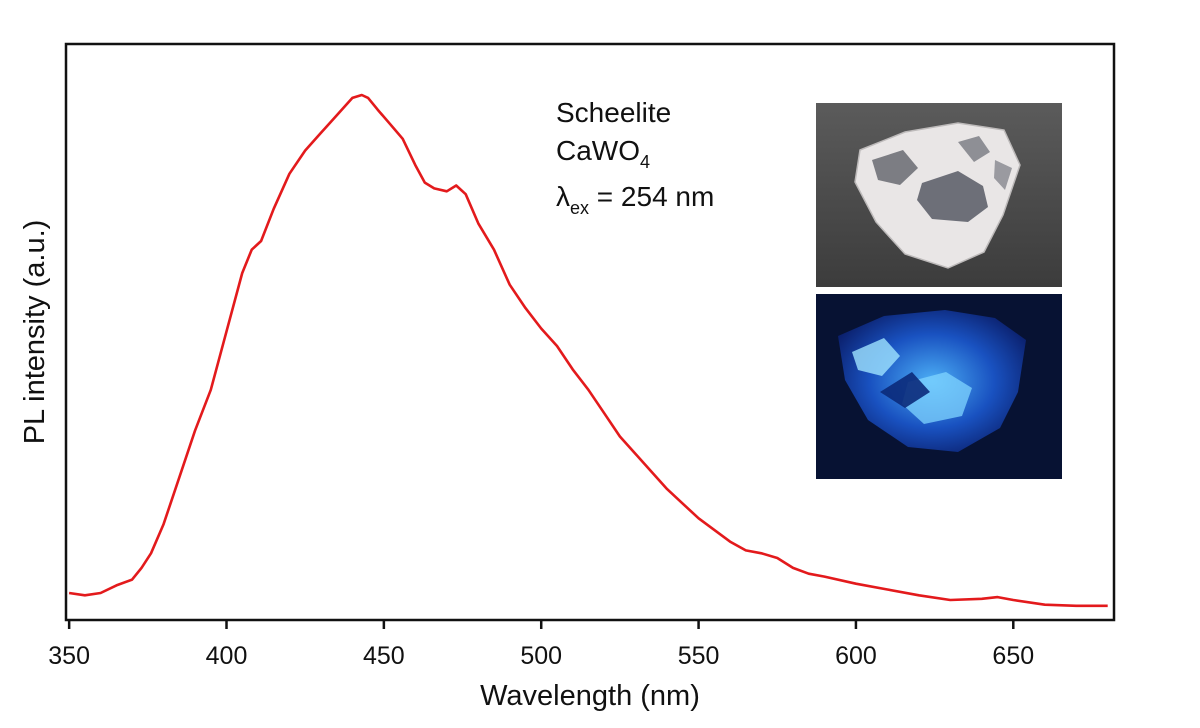 The height and width of the screenshot is (728, 1200). I want to click on excitation-value: = 254 nm, so click(651, 196).